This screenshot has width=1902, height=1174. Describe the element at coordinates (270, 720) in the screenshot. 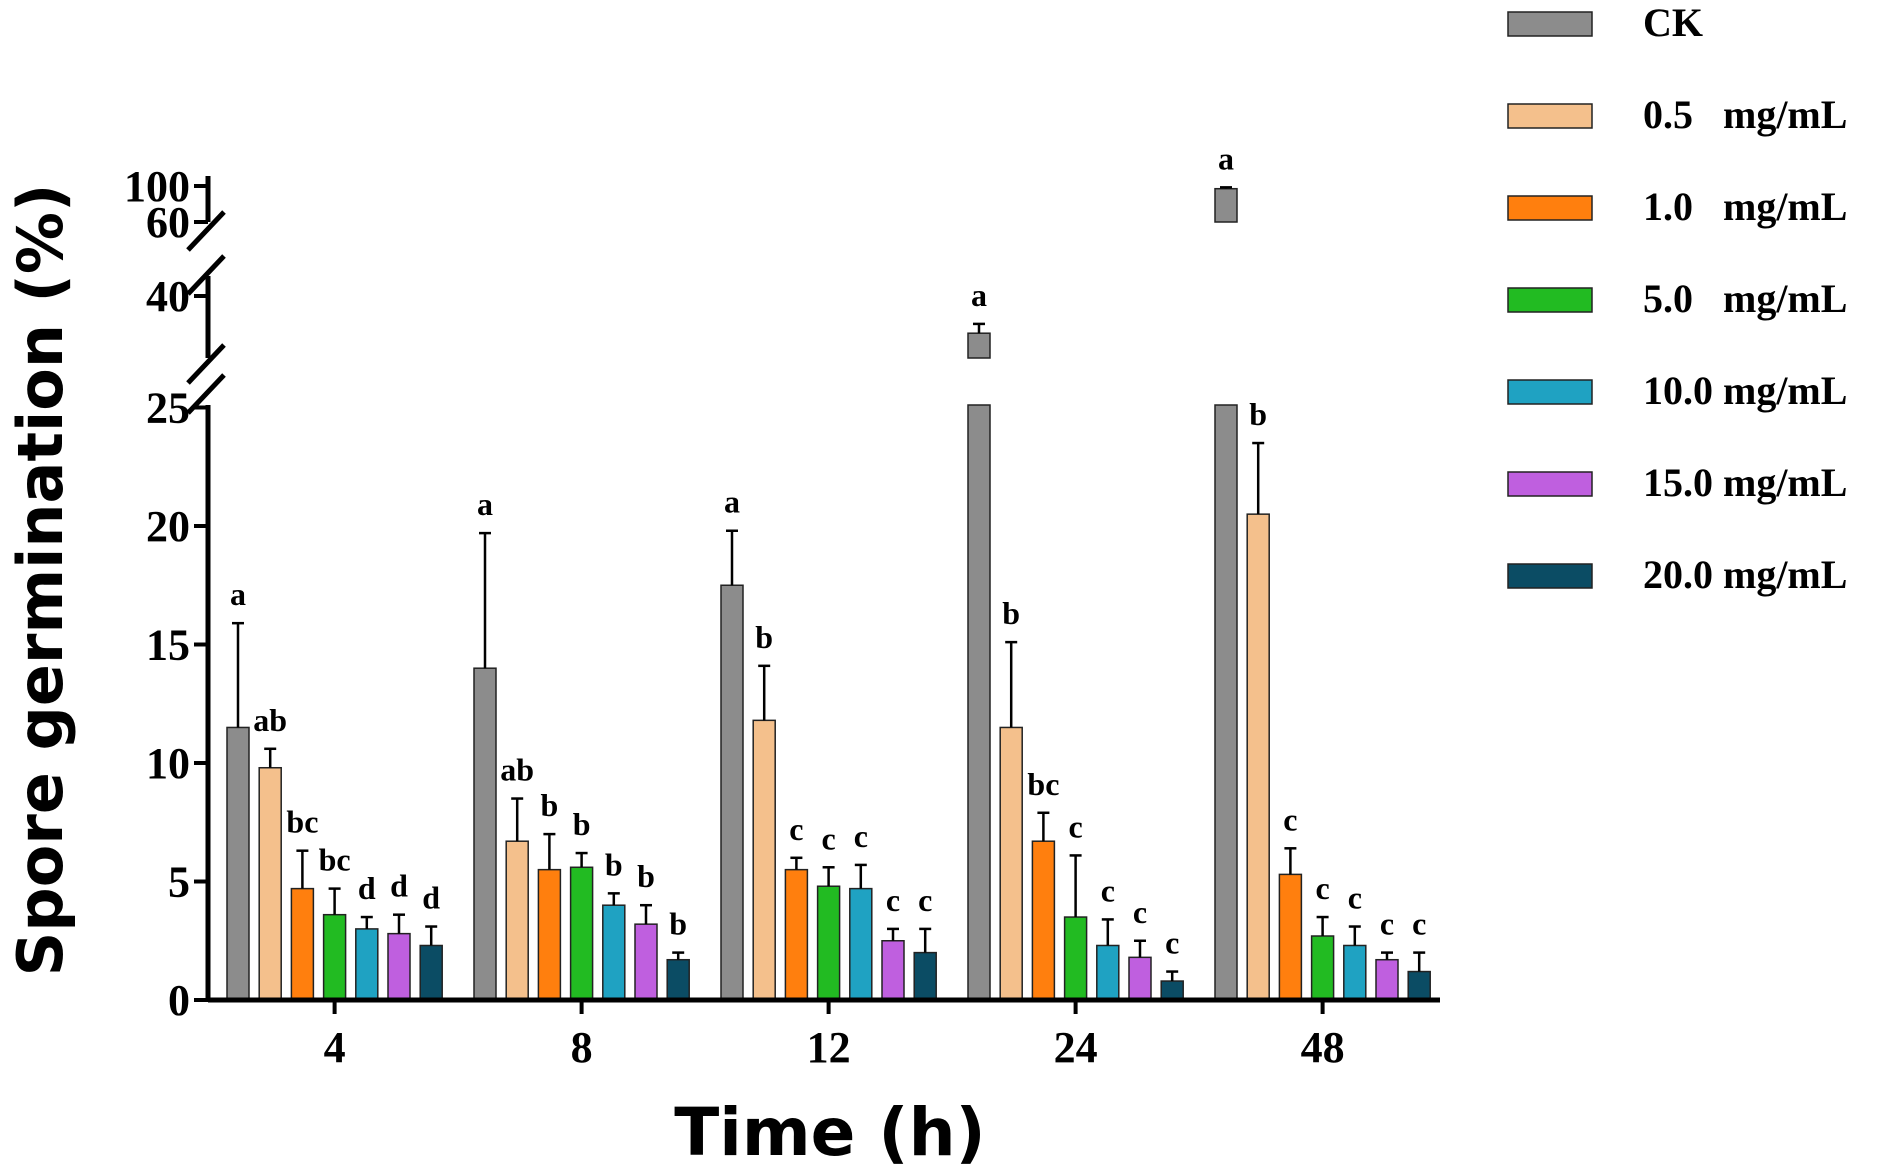

I see `sig-label-c4-2: ab` at that location.